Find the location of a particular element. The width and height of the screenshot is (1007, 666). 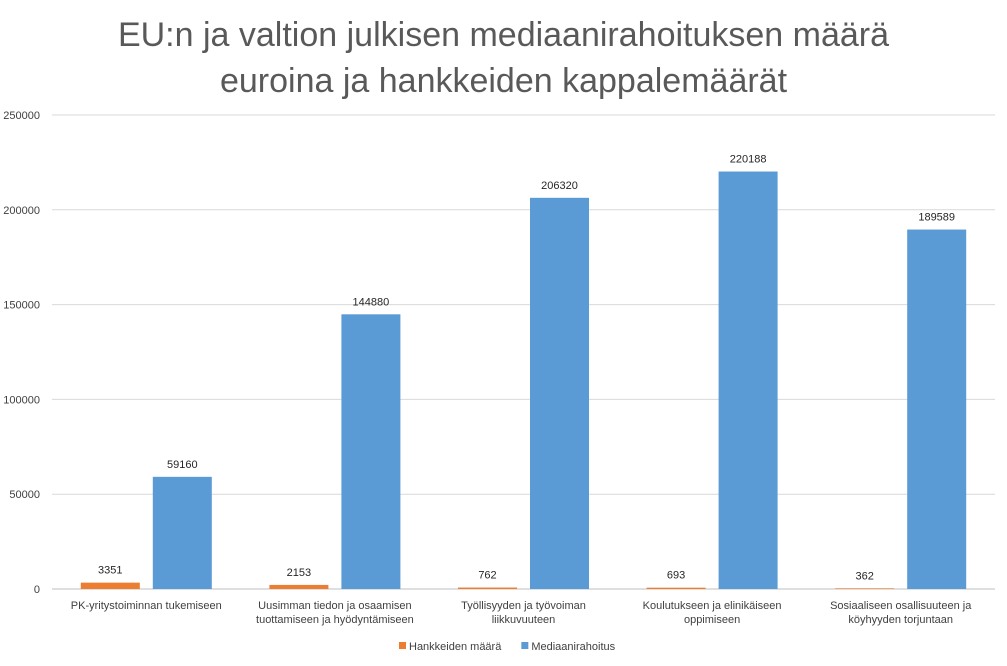

y-tick-label: 50000 is located at coordinates (24, 495).